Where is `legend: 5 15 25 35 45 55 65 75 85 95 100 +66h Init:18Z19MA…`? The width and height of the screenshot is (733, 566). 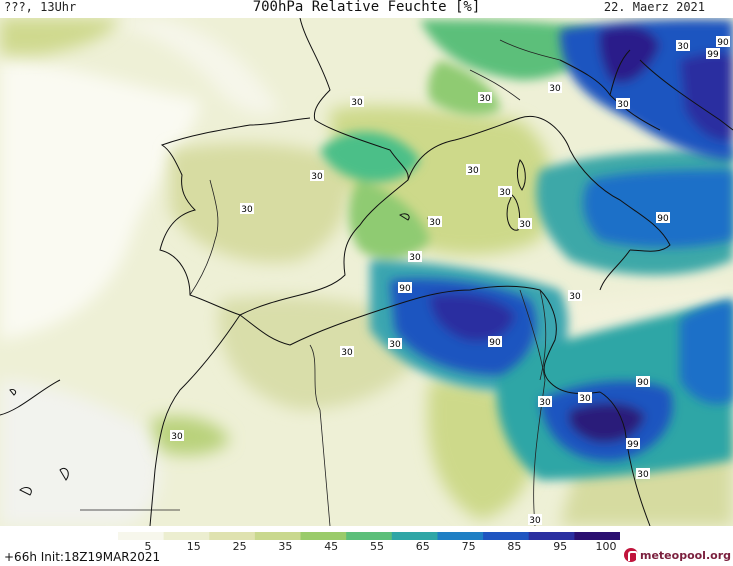
legend: 5 15 25 35 45 55 65 75 85 95 100 +66h Init:18Z19MA… is located at coordinates (366, 546).